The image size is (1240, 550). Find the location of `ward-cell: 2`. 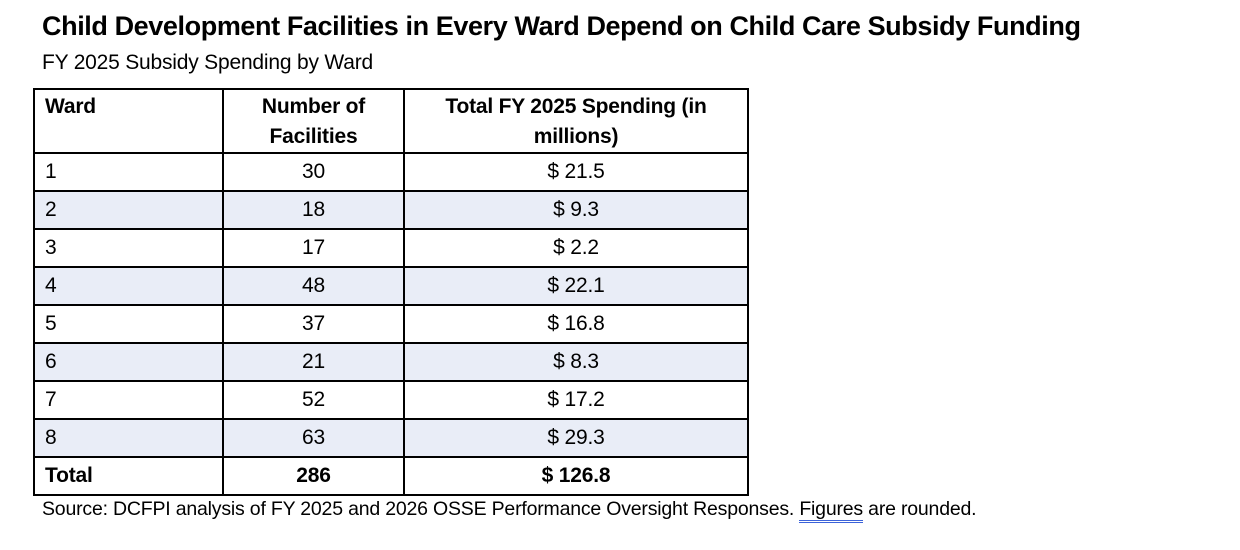

ward-cell: 2 is located at coordinates (128, 210).